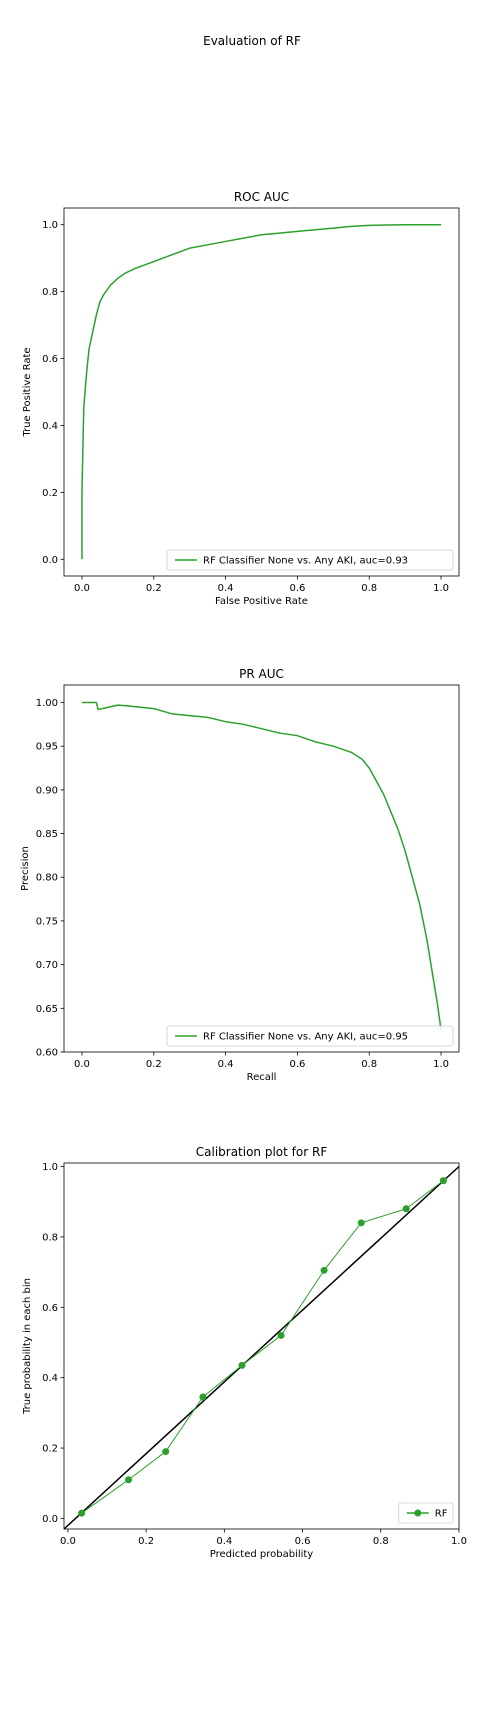 The height and width of the screenshot is (1728, 504). What do you see at coordinates (47, 1053) in the screenshot?
I see `y-tick-label: 0.60` at bounding box center [47, 1053].